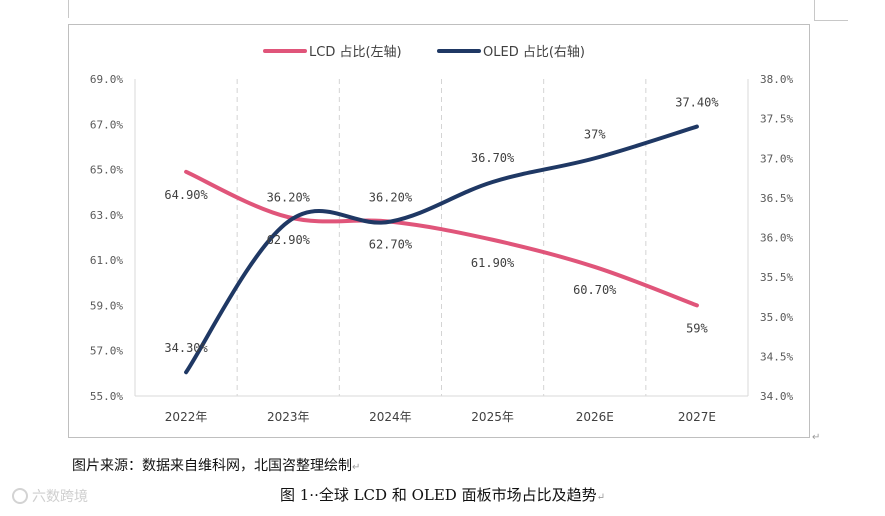  Describe the element at coordinates (106, 260) in the screenshot. I see `left-tick-label: 61.0%` at that location.